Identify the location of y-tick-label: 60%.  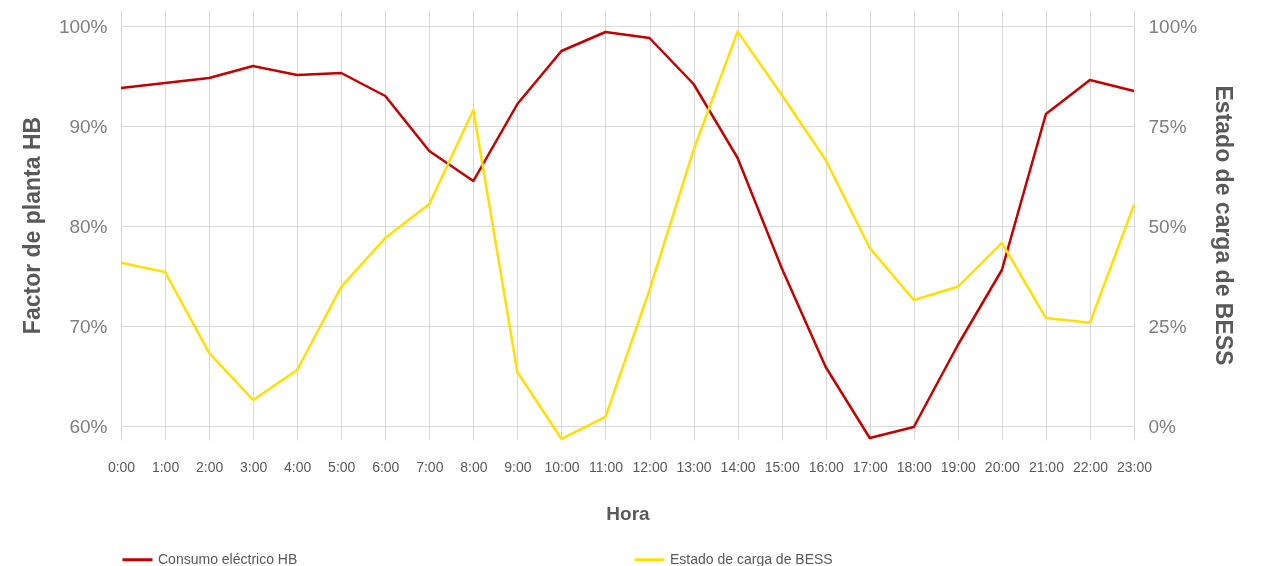
(88, 426).